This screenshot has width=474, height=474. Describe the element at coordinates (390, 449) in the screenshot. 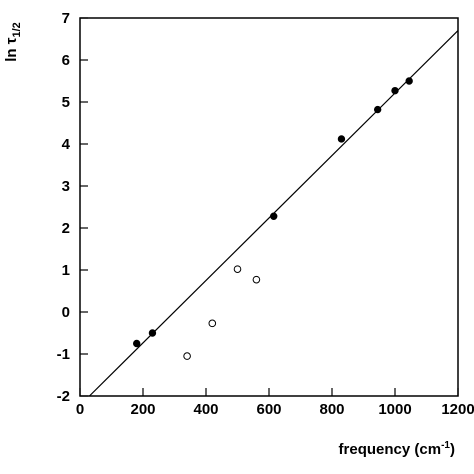

I see `x-label-main: frequency (cm` at that location.